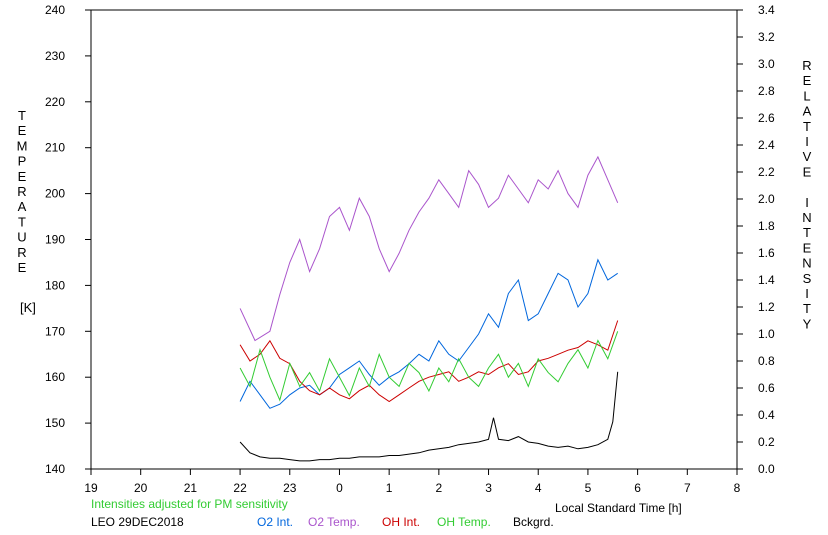 The width and height of the screenshot is (828, 535). I want to click on x-tick-label: 19, so click(91, 488).